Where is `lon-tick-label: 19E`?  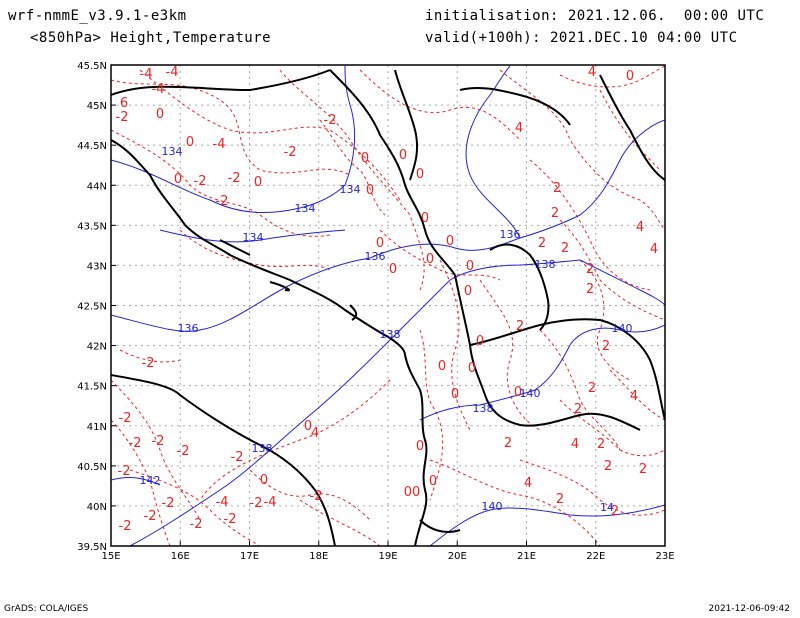 lon-tick-label: 19E is located at coordinates (387, 556).